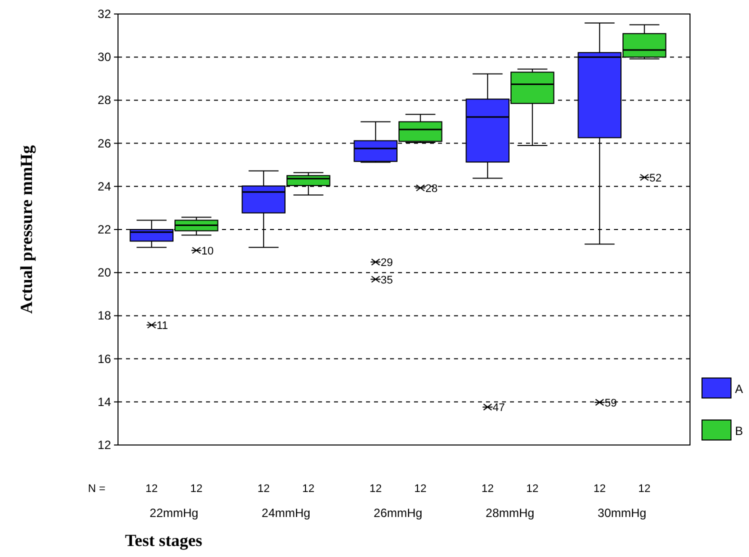 The width and height of the screenshot is (749, 557). Describe the element at coordinates (105, 445) in the screenshot. I see `y-tick-label: 12` at that location.